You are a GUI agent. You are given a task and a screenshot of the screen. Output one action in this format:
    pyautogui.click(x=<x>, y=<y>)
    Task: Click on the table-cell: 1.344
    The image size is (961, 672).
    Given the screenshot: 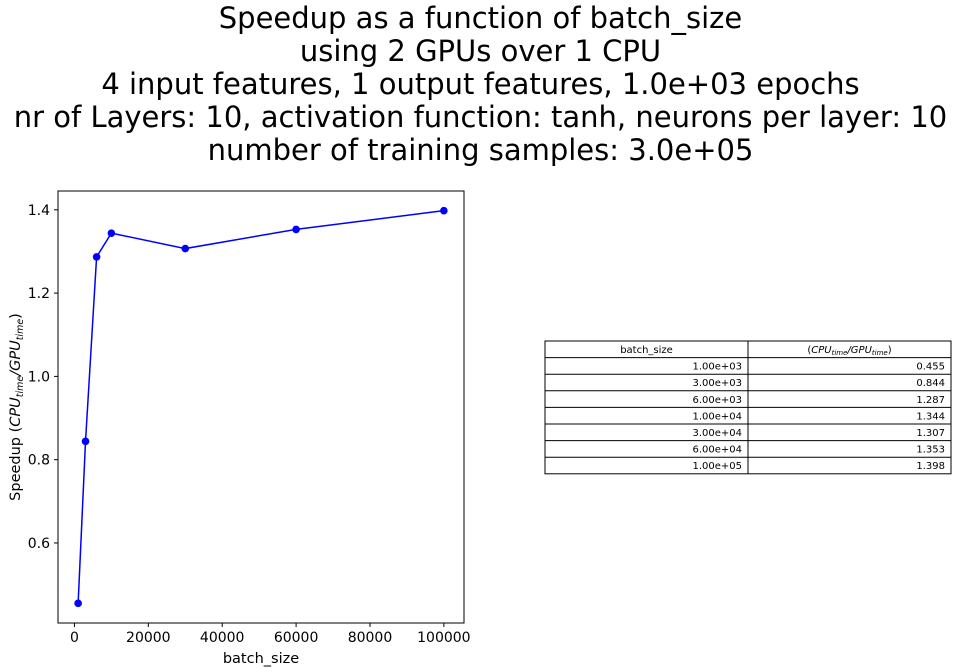 What is the action you would take?
    pyautogui.click(x=930, y=416)
    